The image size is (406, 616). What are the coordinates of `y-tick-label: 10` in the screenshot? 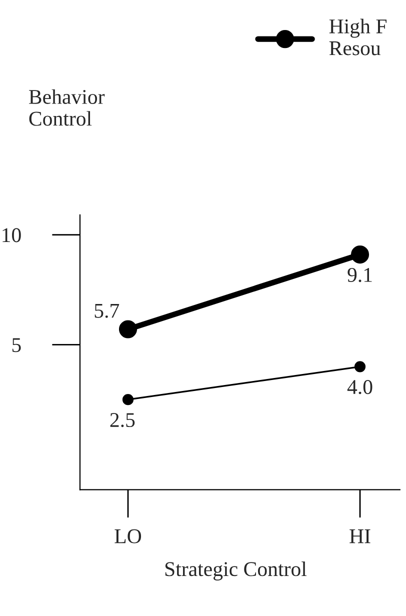 It's located at (11, 235).